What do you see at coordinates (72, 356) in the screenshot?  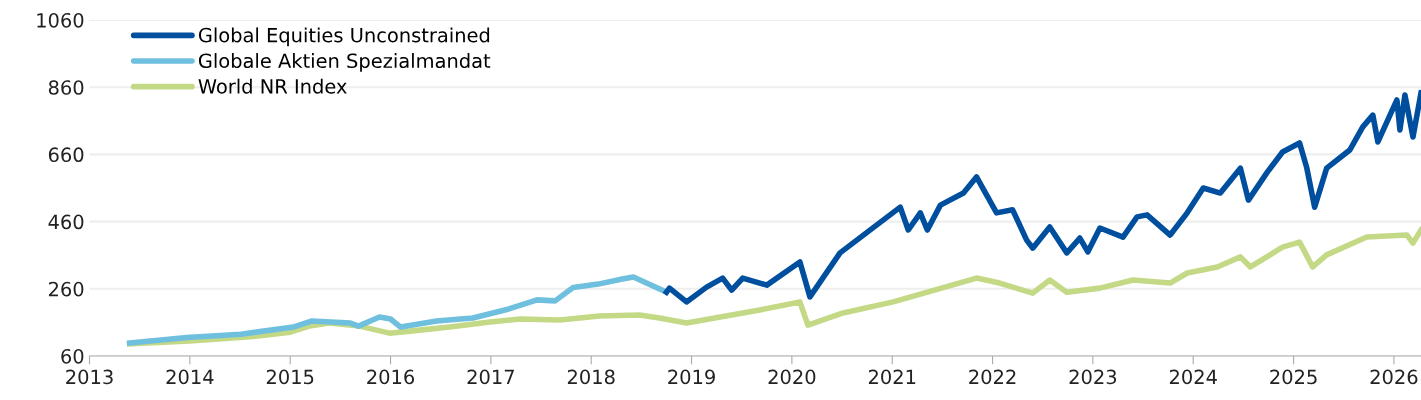 I see `y-tick-label: 60` at bounding box center [72, 356].